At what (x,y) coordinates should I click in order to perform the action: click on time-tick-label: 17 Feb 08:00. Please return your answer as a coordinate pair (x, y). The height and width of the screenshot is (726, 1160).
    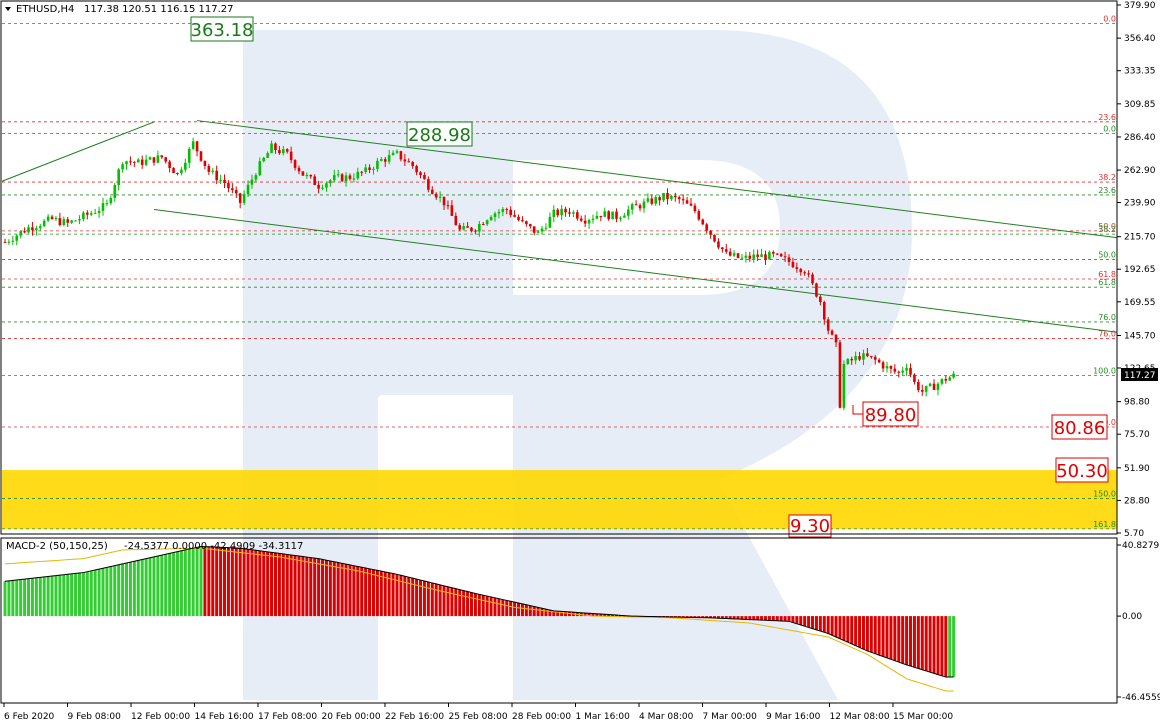
    Looking at the image, I should click on (287, 717).